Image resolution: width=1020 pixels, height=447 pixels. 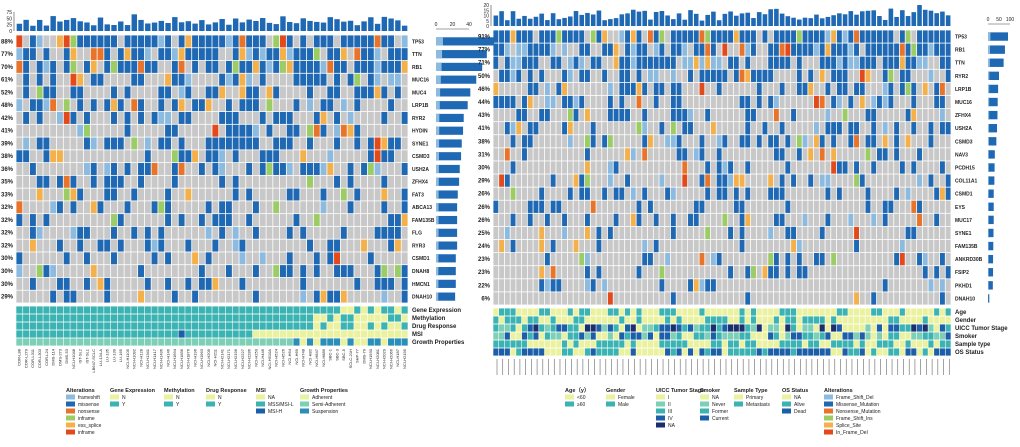 What do you see at coordinates (90, 426) in the screenshot?
I see `legend-alterations-label: ess_splice` at bounding box center [90, 426].